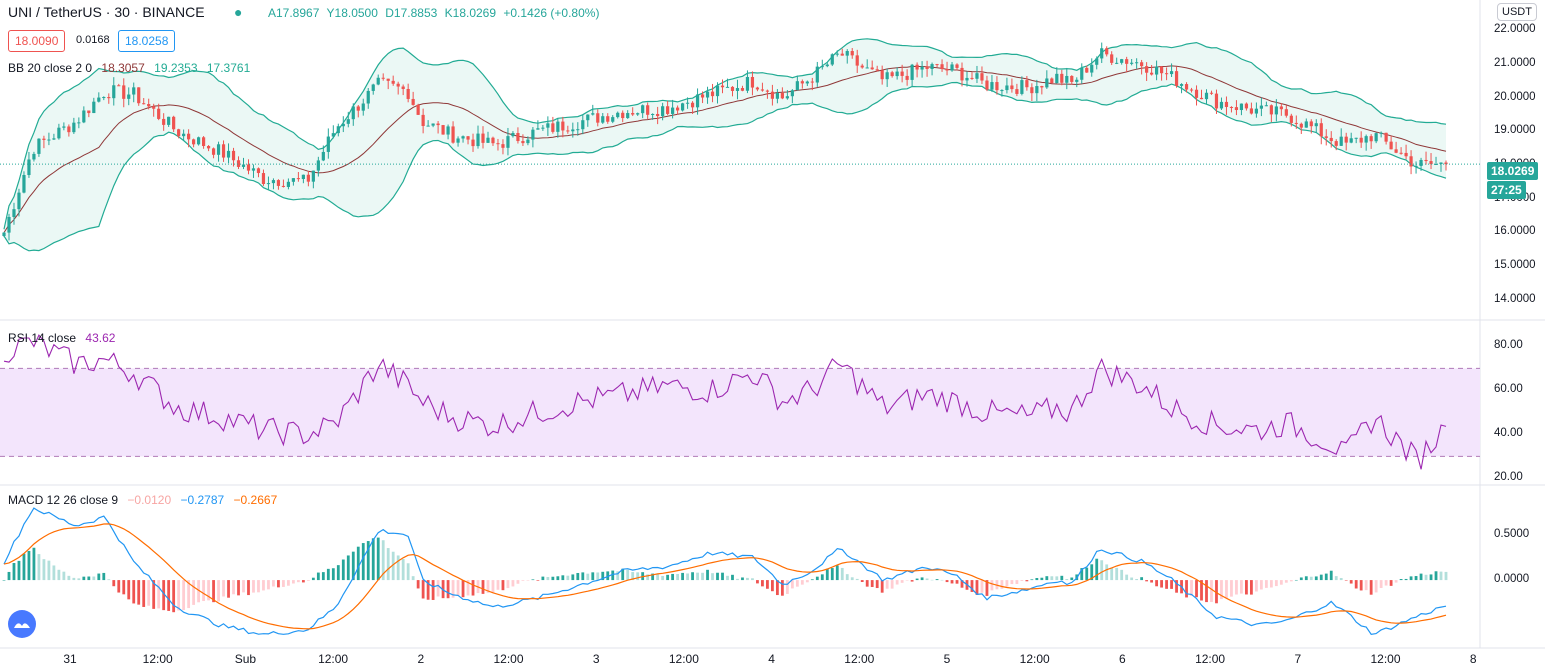  What do you see at coordinates (64, 338) in the screenshot?
I see `rsi-legend: RSI 14 close 43.62` at bounding box center [64, 338].